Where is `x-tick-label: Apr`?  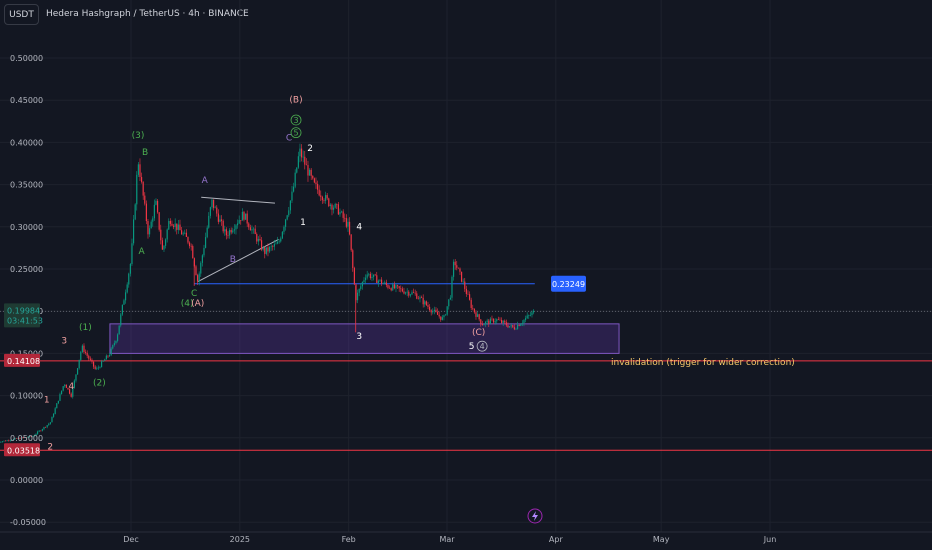
x-tick-label: Apr is located at coordinates (556, 539).